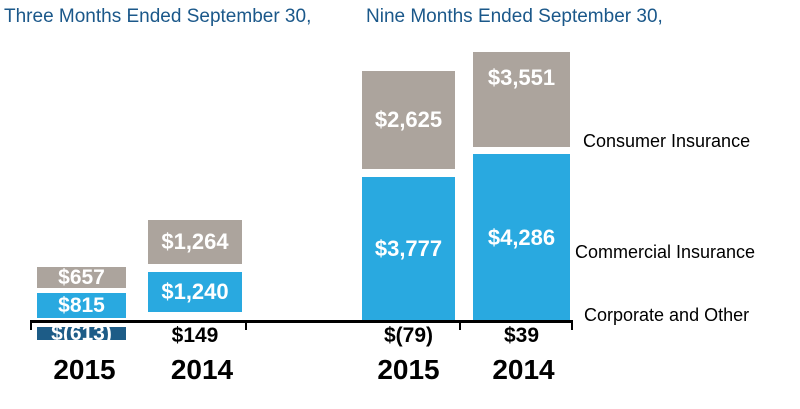  I want to click on segment-corporate-other-negative: $(613), so click(81, 333).